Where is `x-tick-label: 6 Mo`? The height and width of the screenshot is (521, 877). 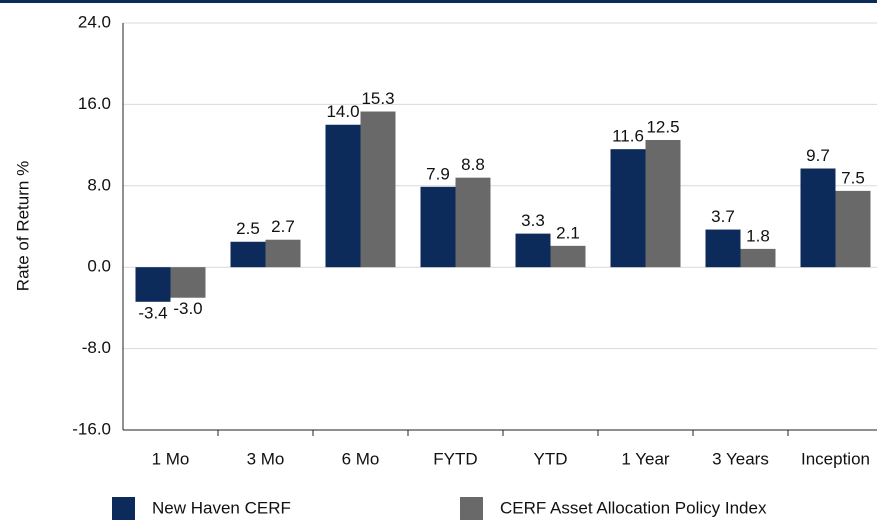
x-tick-label: 6 Mo is located at coordinates (361, 458).